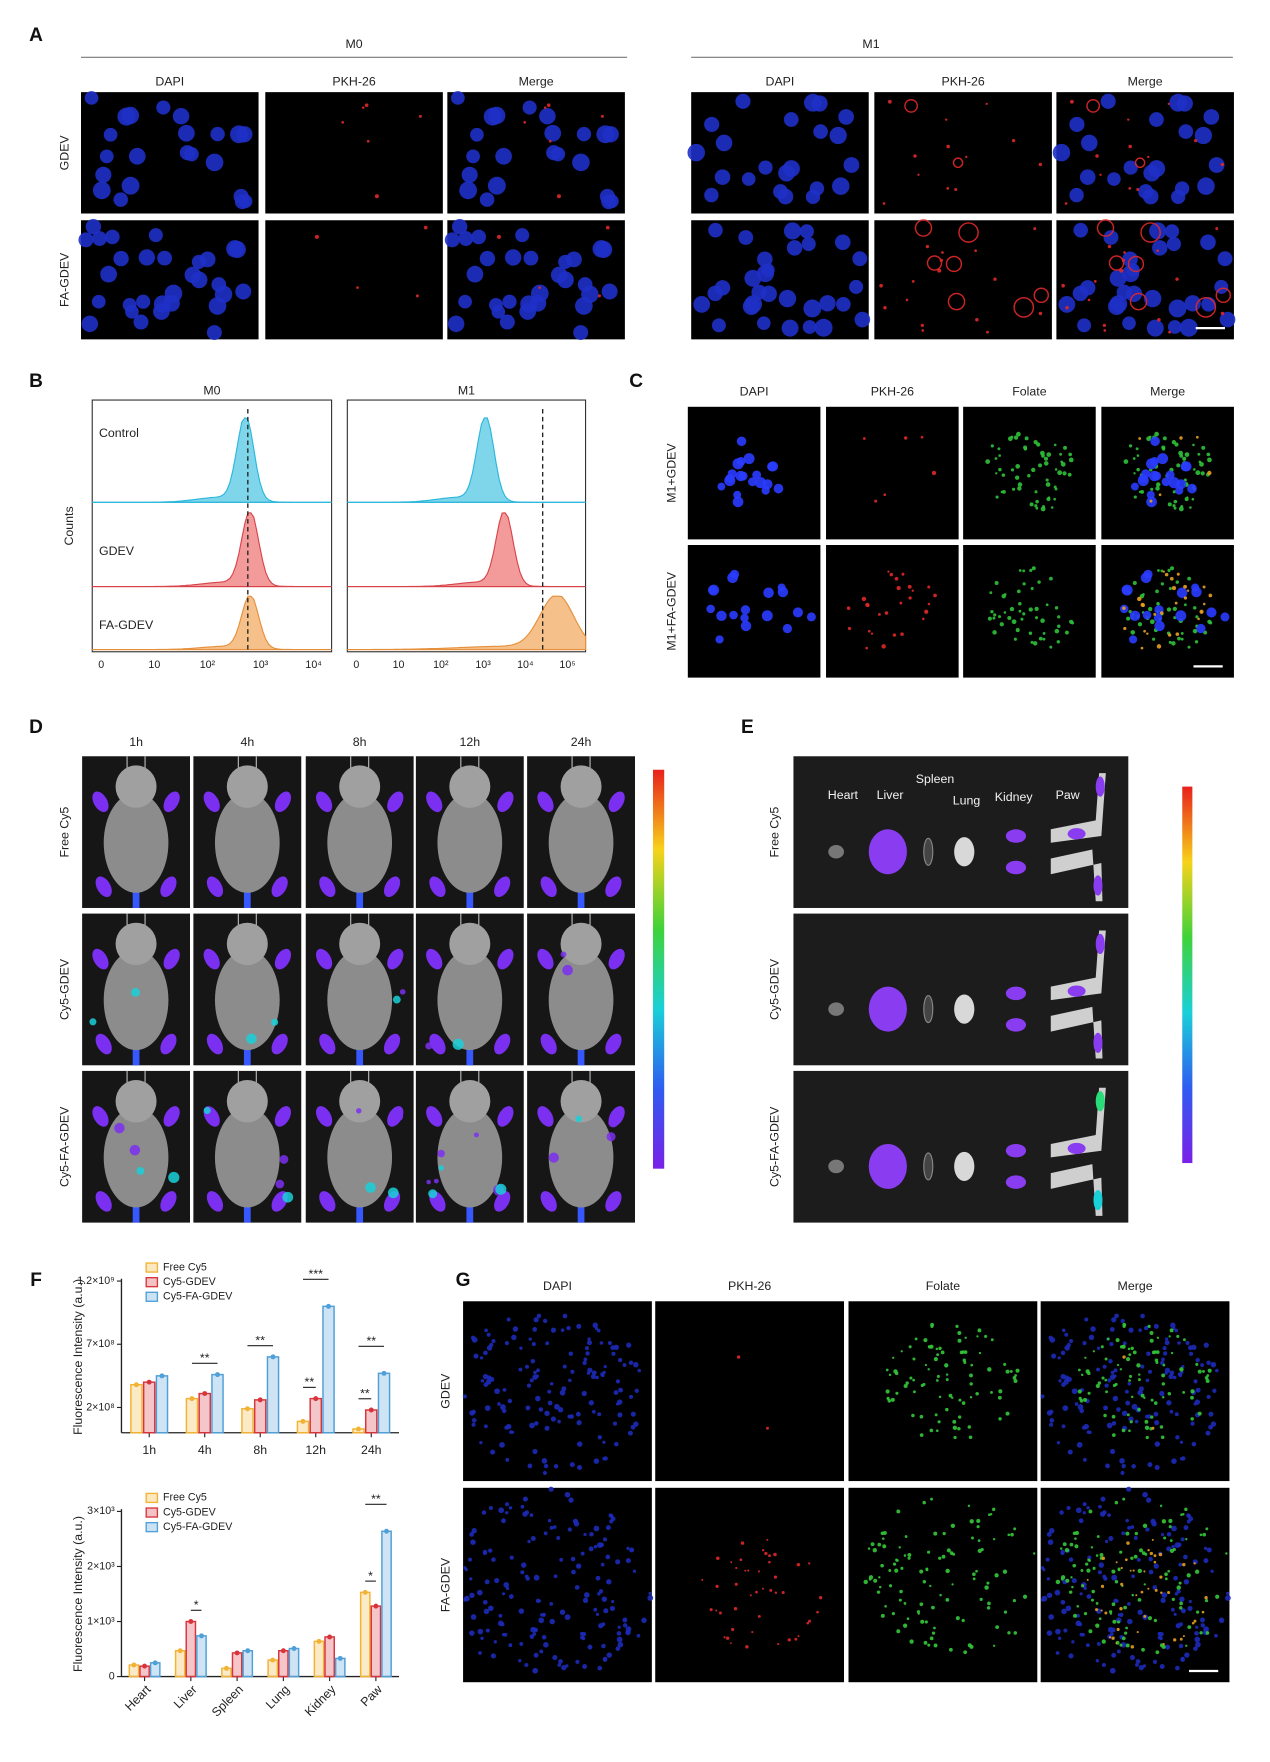 The height and width of the screenshot is (1762, 1270). What do you see at coordinates (671, 610) in the screenshot?
I see `row-label: M1+FA-GDEV` at bounding box center [671, 610].